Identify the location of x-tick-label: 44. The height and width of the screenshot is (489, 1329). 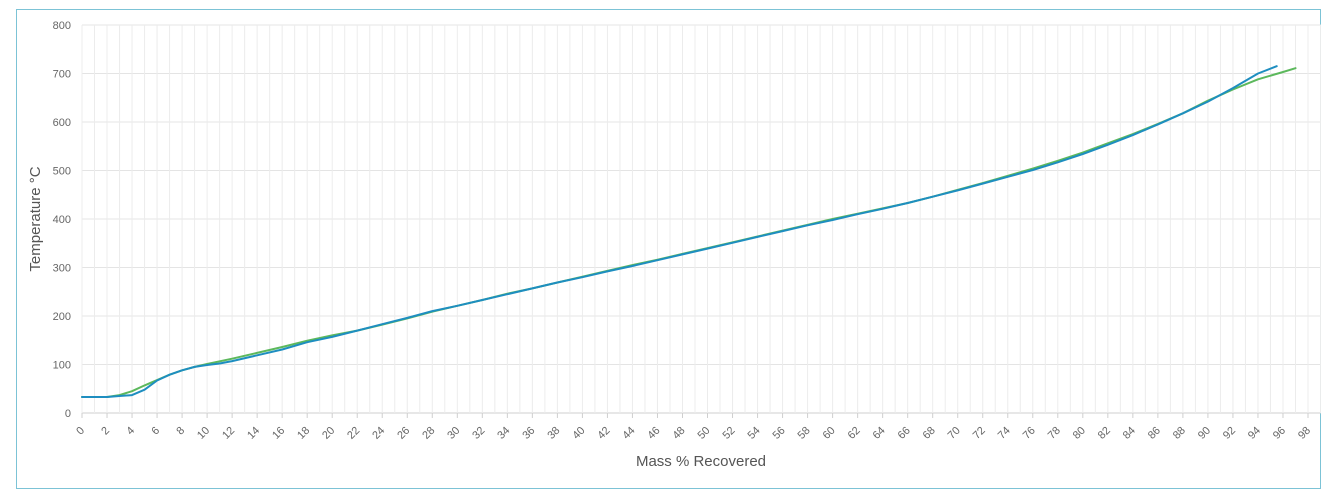
(628, 433).